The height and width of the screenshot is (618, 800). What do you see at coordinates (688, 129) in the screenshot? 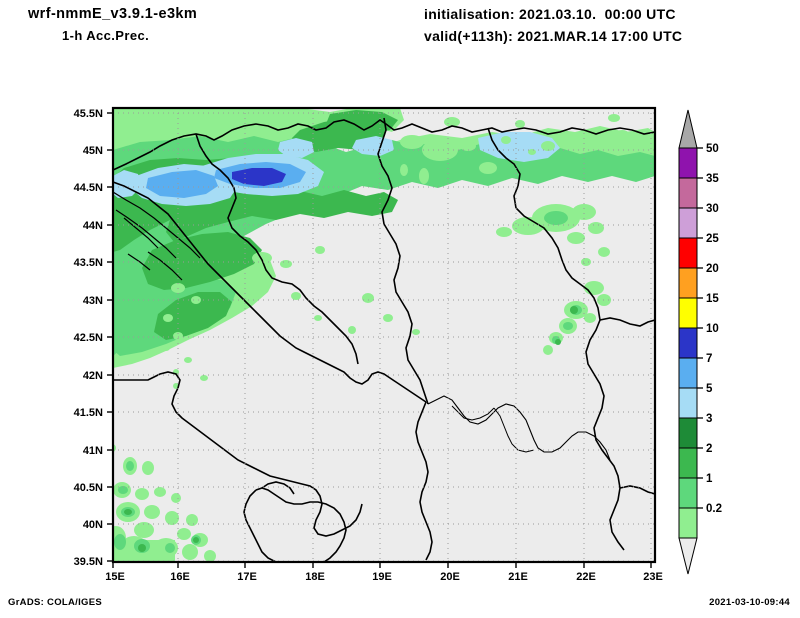
I see `colorbar-over-arrow` at bounding box center [688, 129].